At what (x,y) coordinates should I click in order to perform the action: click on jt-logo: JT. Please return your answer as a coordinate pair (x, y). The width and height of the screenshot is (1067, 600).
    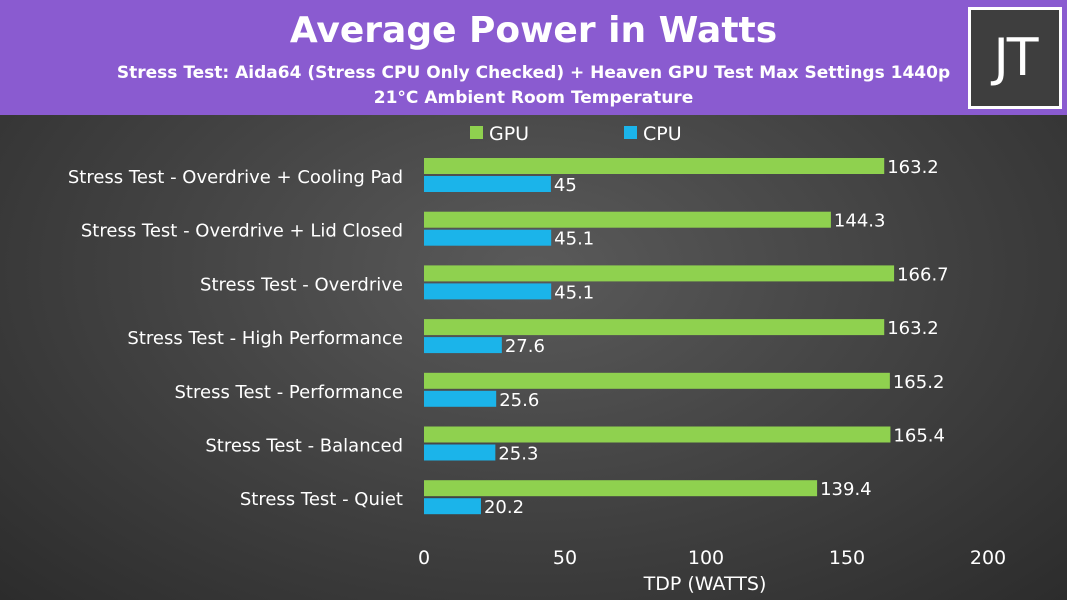
    Looking at the image, I should click on (1015, 58).